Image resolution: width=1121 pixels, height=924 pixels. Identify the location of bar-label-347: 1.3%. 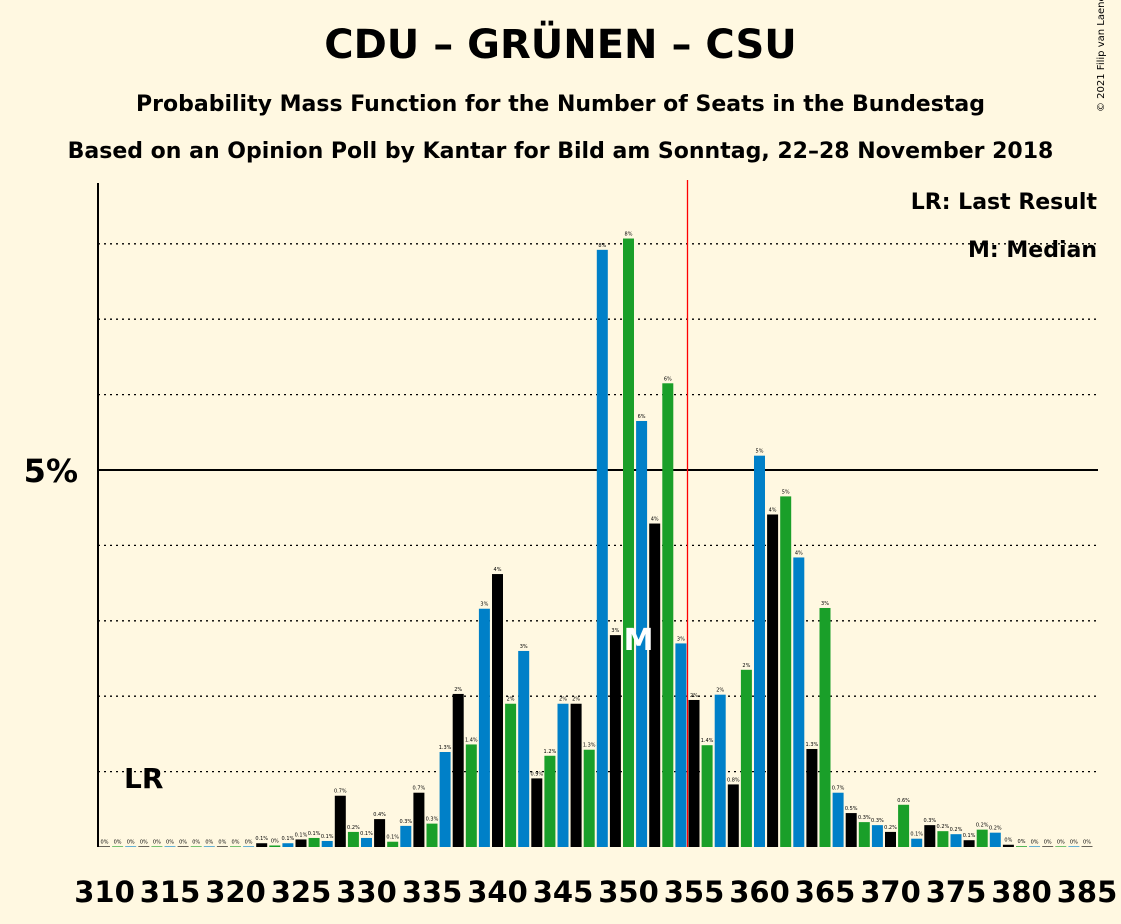
(589, 746).